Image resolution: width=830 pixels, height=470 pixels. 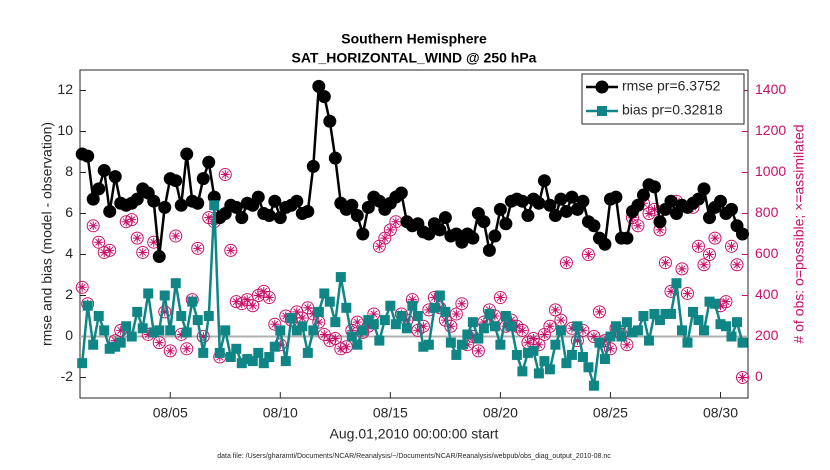 I want to click on y-tick-label: -2, so click(x=67, y=376).